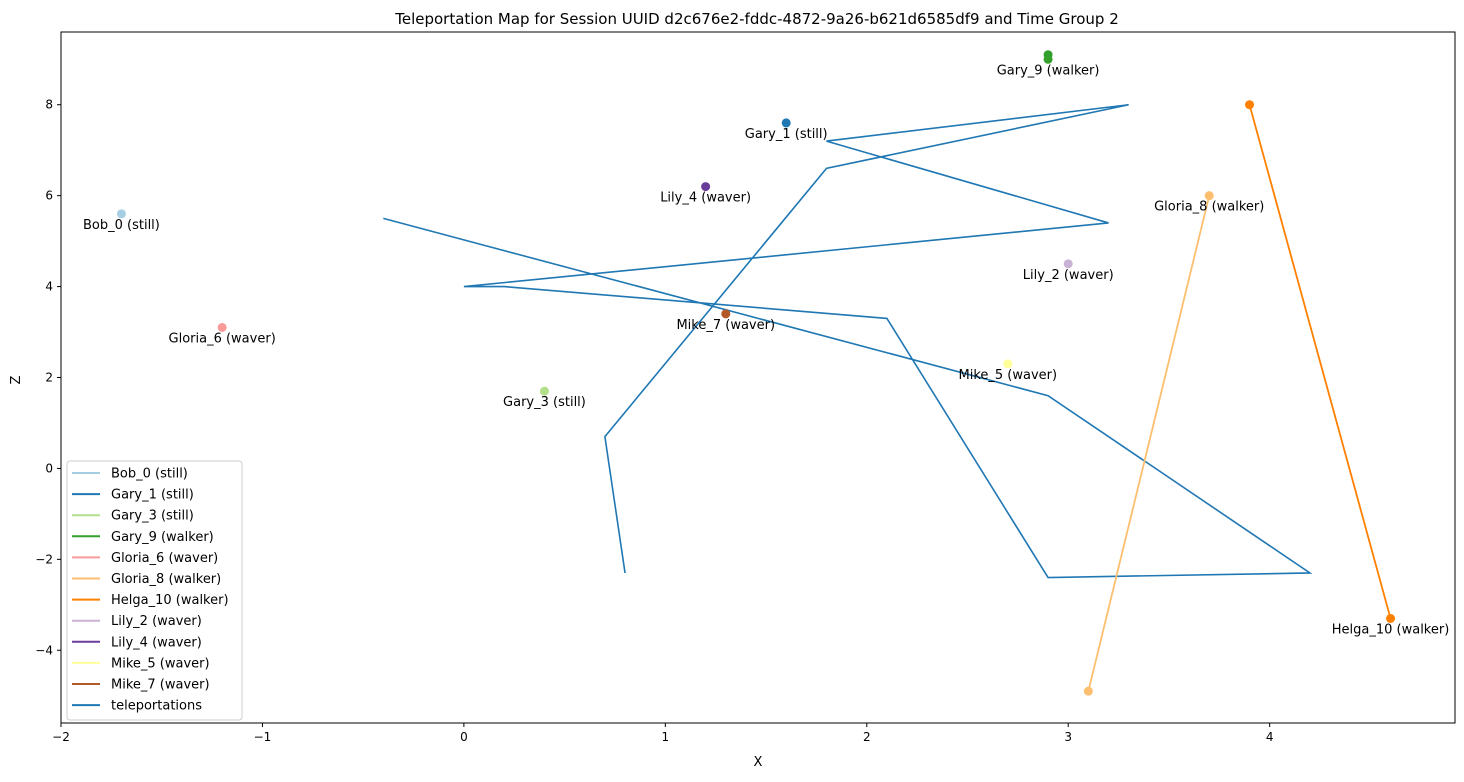 The height and width of the screenshot is (782, 1464). I want to click on y-tick-label: 6, so click(49, 196).